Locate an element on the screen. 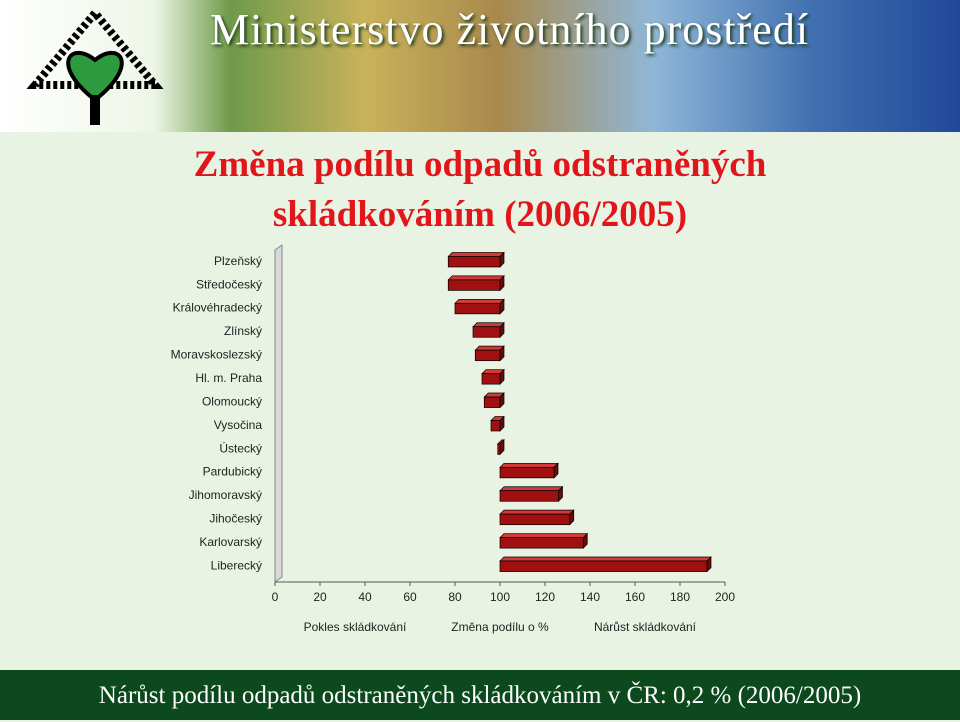 This screenshot has width=960, height=722. x-tick-label: 80 is located at coordinates (455, 597).